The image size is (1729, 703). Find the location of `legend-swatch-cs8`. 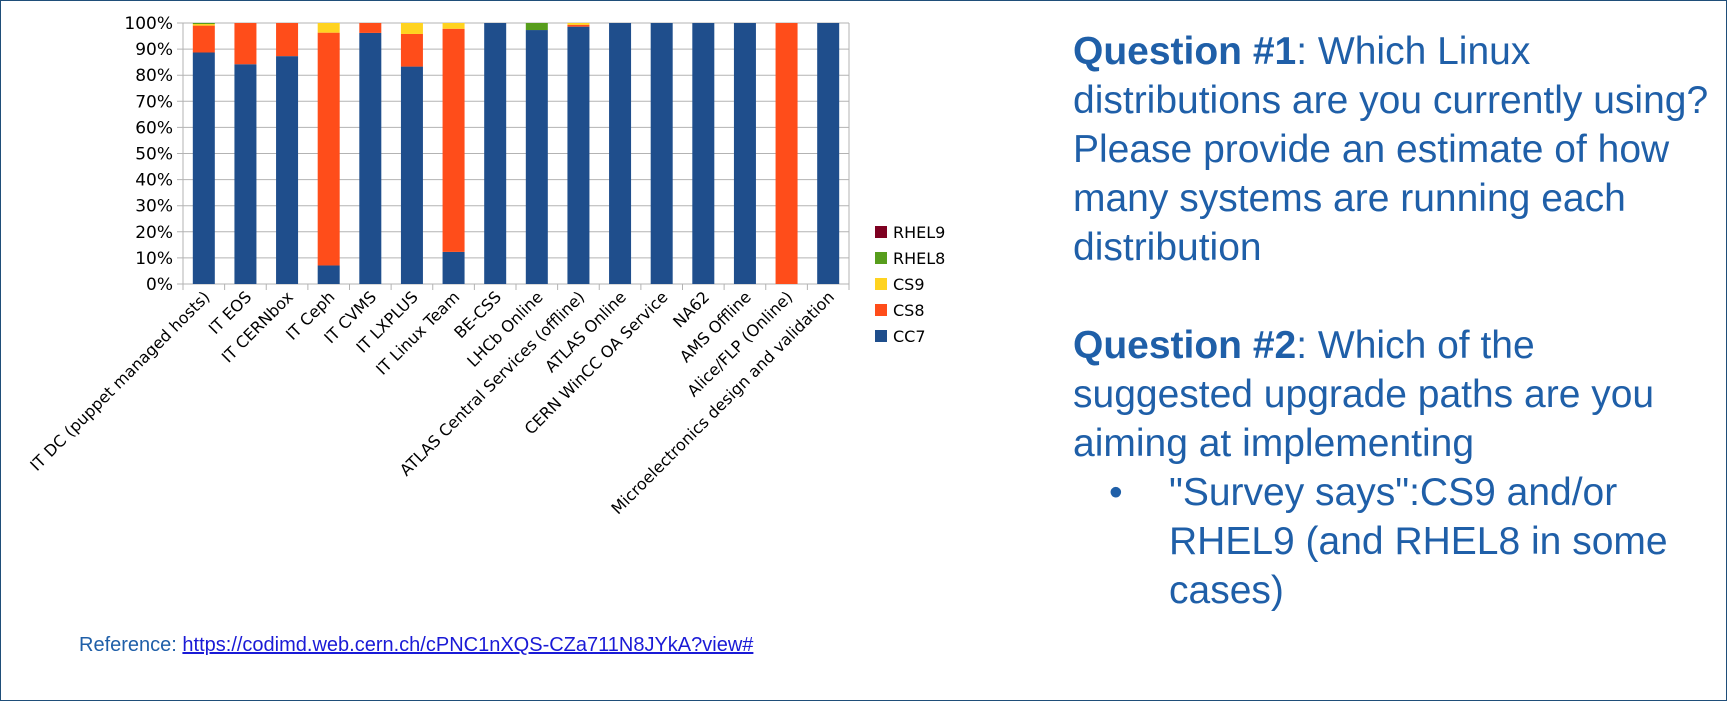

legend-swatch-cs8 is located at coordinates (881, 310).